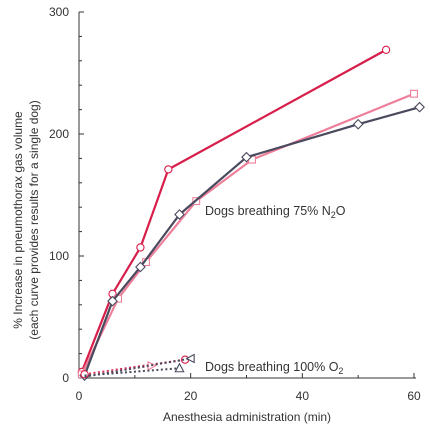 This screenshot has height=433, width=430. What do you see at coordinates (79, 396) in the screenshot?
I see `x-tick-label: 0` at bounding box center [79, 396].